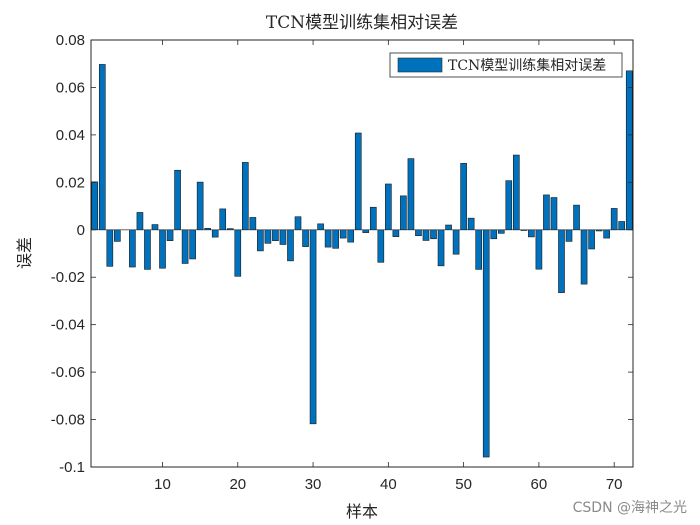  Describe the element at coordinates (162, 484) in the screenshot. I see `x-tick-label: 10` at that location.